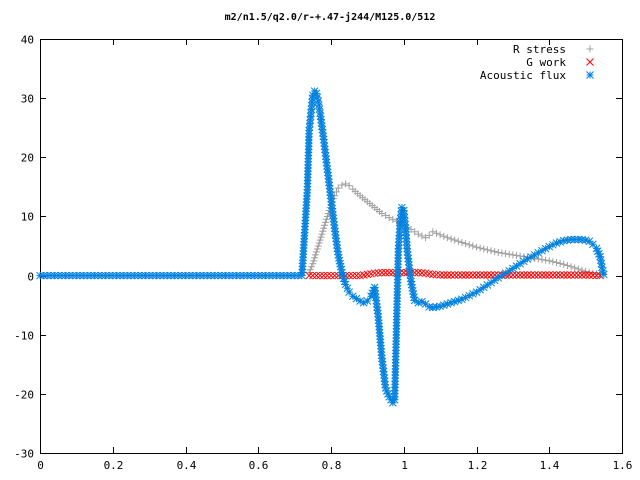 The width and height of the screenshot is (640, 480). I want to click on legend-label: R stress, so click(539, 49).